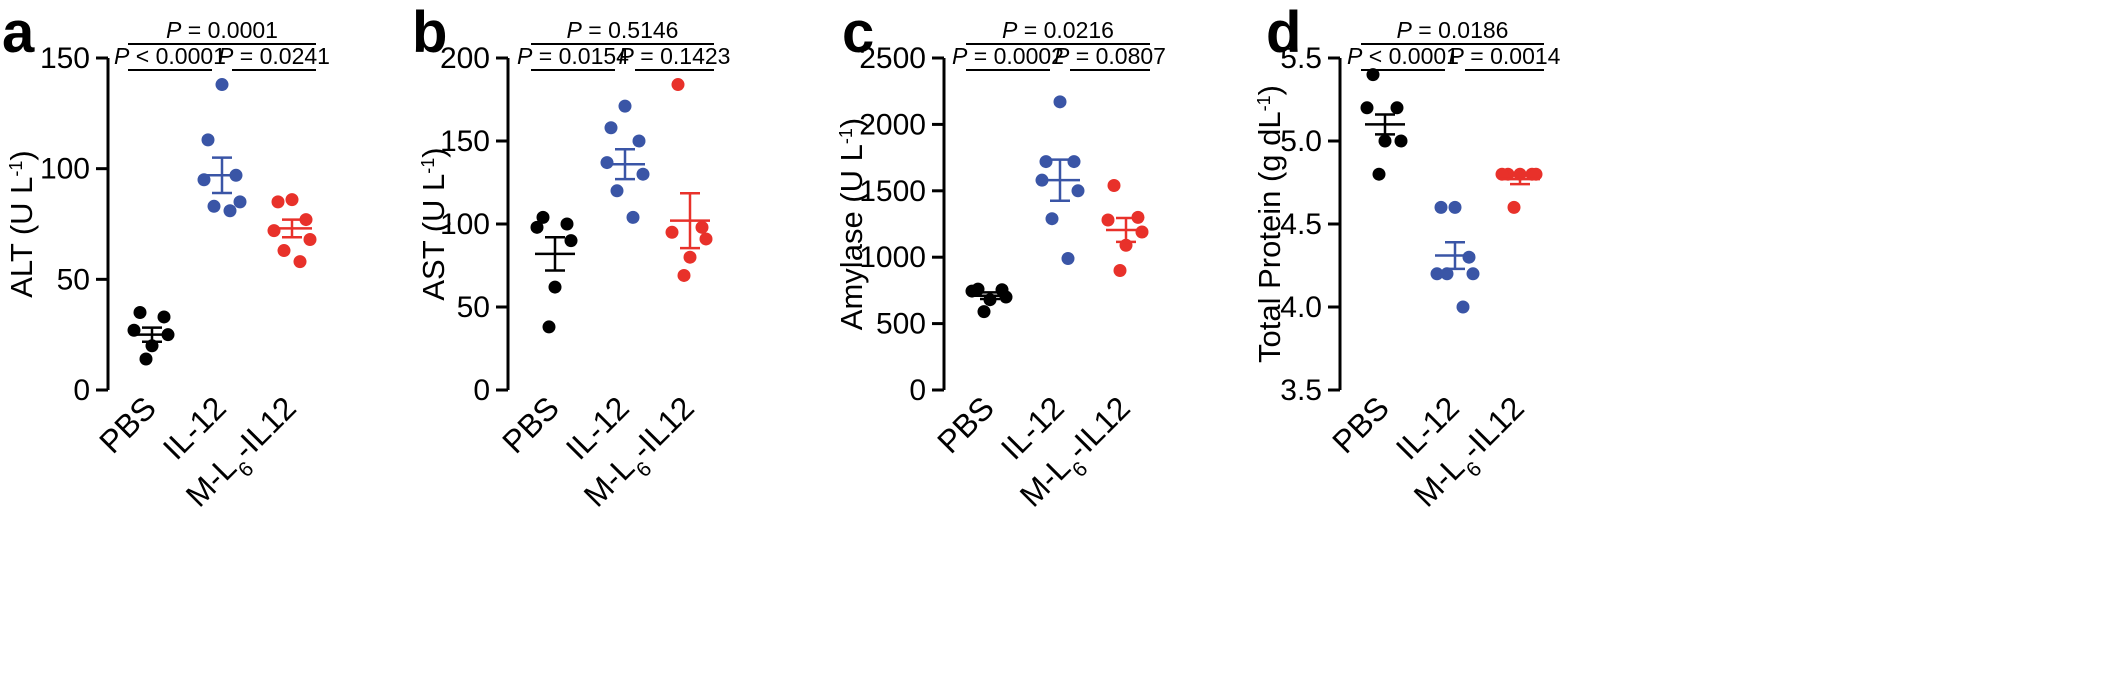  I want to click on p-value-rest: = 0.5146, so click(630, 30).